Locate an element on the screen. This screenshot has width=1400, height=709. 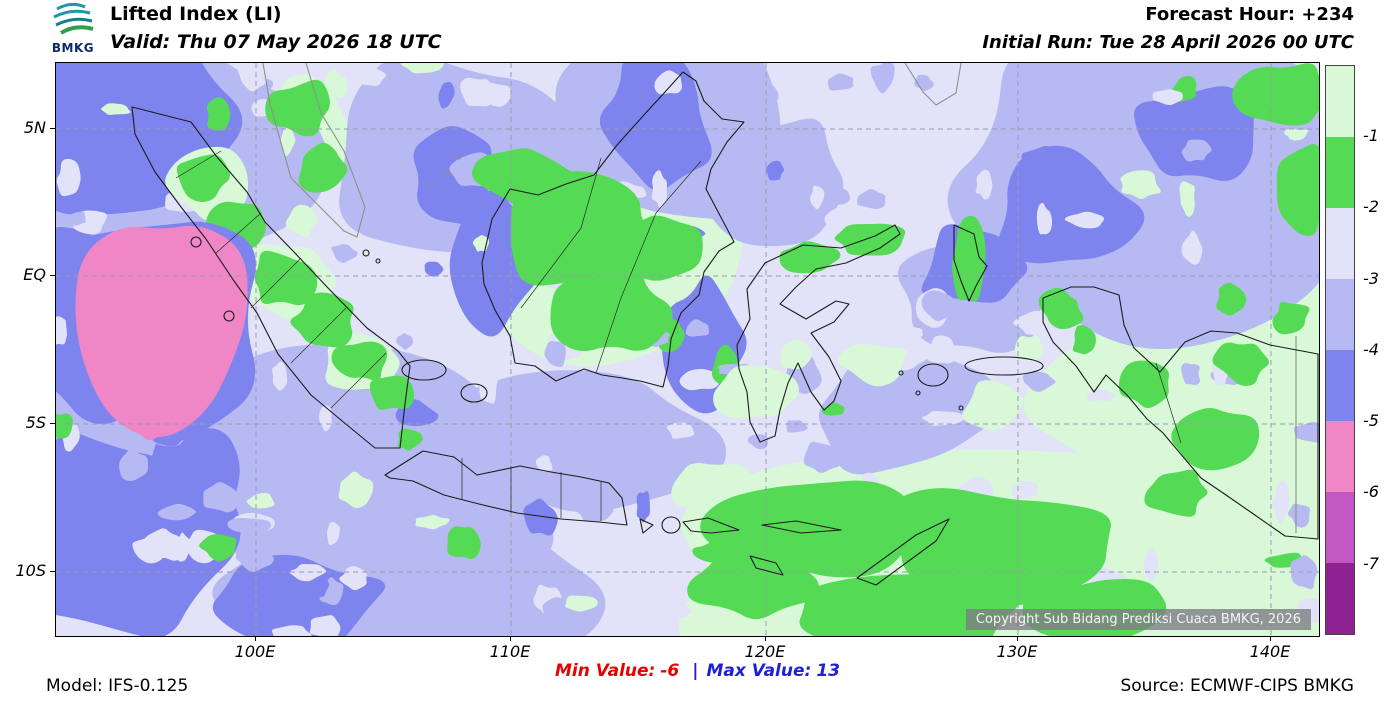
legend-swatch-li--3-to--2 is located at coordinates (1340, 243).